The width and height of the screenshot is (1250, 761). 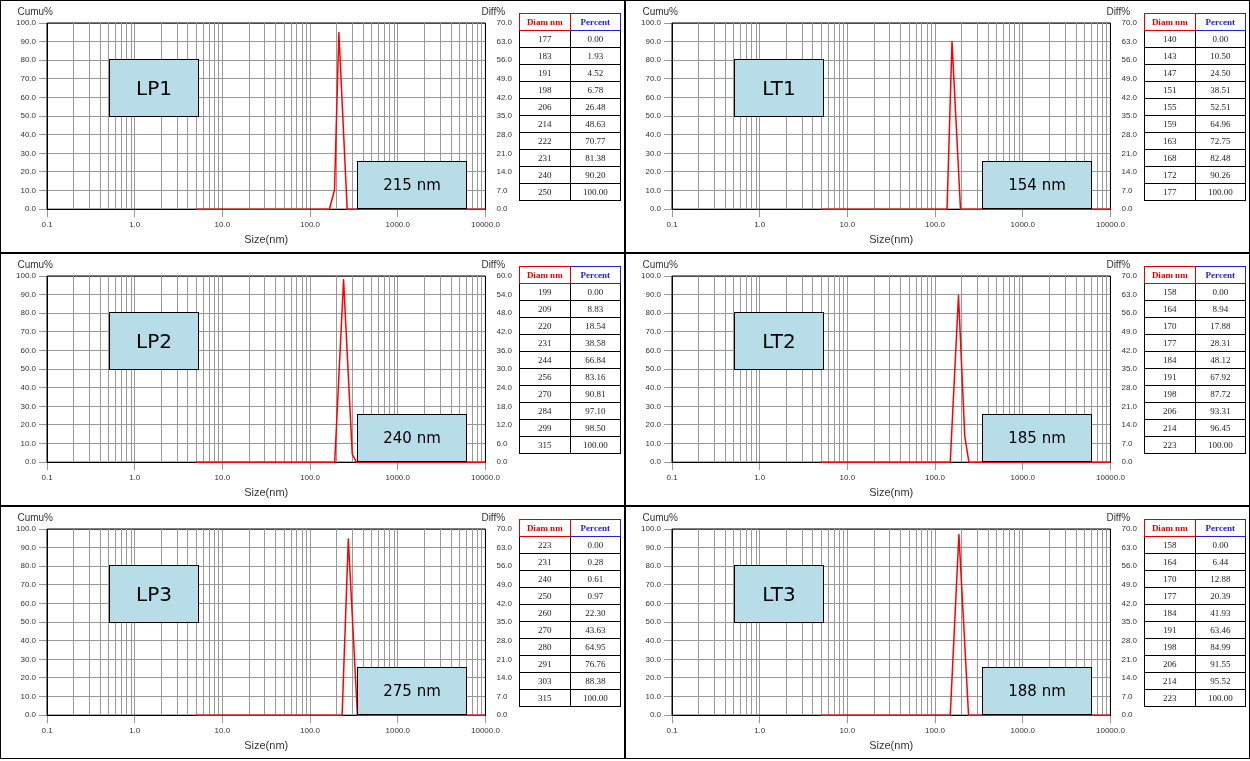 What do you see at coordinates (595, 158) in the screenshot?
I see `text: 81.38` at bounding box center [595, 158].